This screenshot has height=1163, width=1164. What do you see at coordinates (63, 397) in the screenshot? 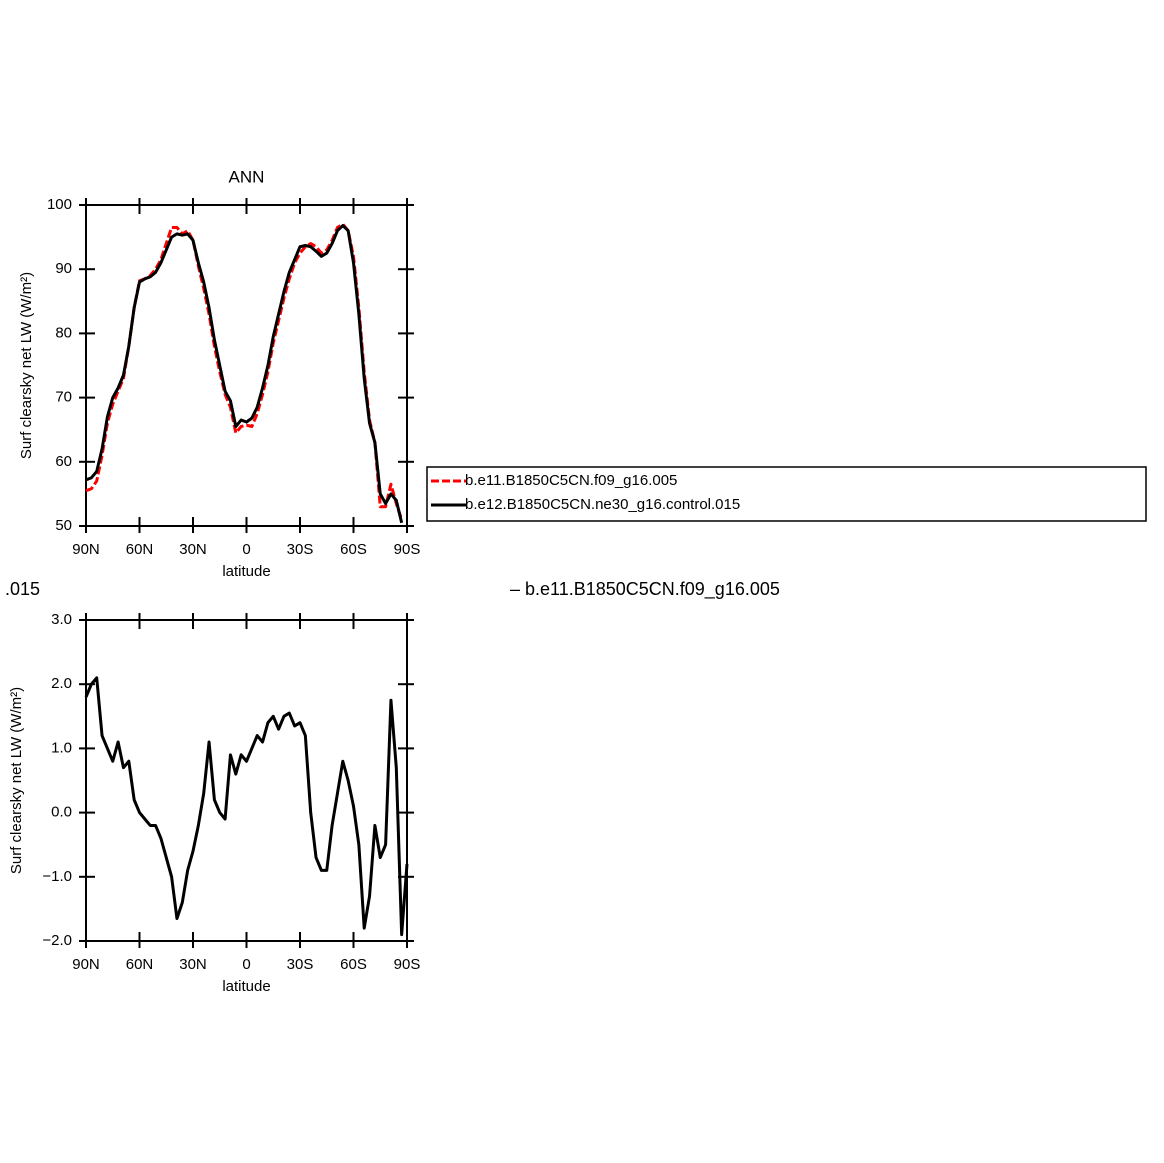
I see `y-tick-label: 70` at bounding box center [63, 397].